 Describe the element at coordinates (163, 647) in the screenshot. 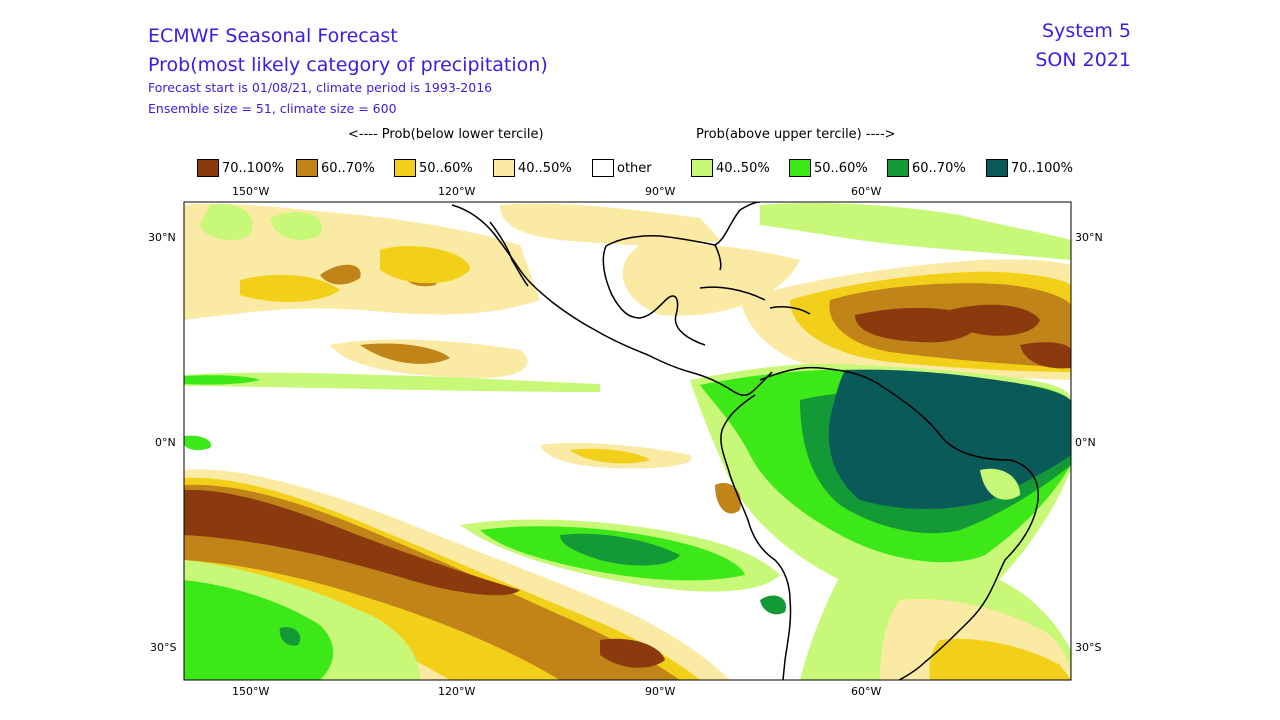

I see `left-lat-tick: 30°S` at that location.